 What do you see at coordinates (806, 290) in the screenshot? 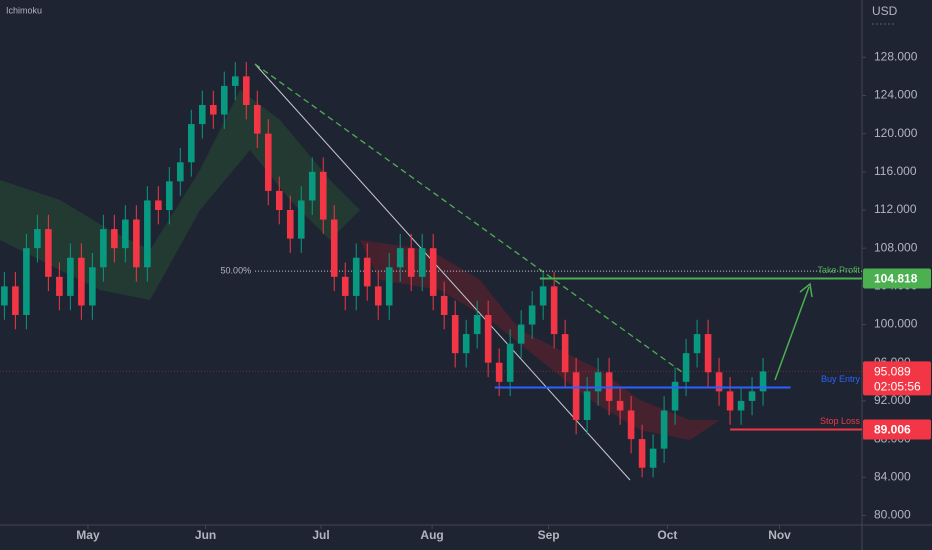
I see `target-arrow-head` at bounding box center [806, 290].